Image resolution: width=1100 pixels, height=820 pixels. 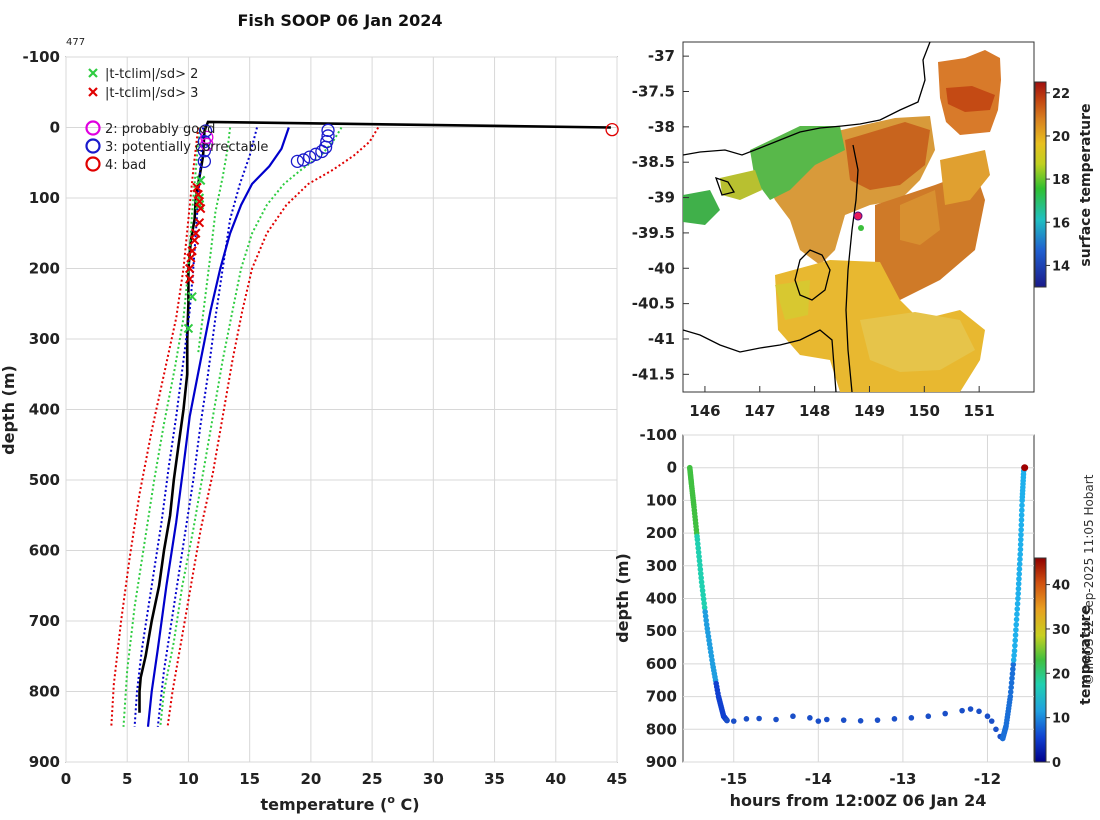 What do you see at coordinates (661, 500) in the screenshot?
I see `dt-ytick-label: 100` at bounding box center [661, 500].